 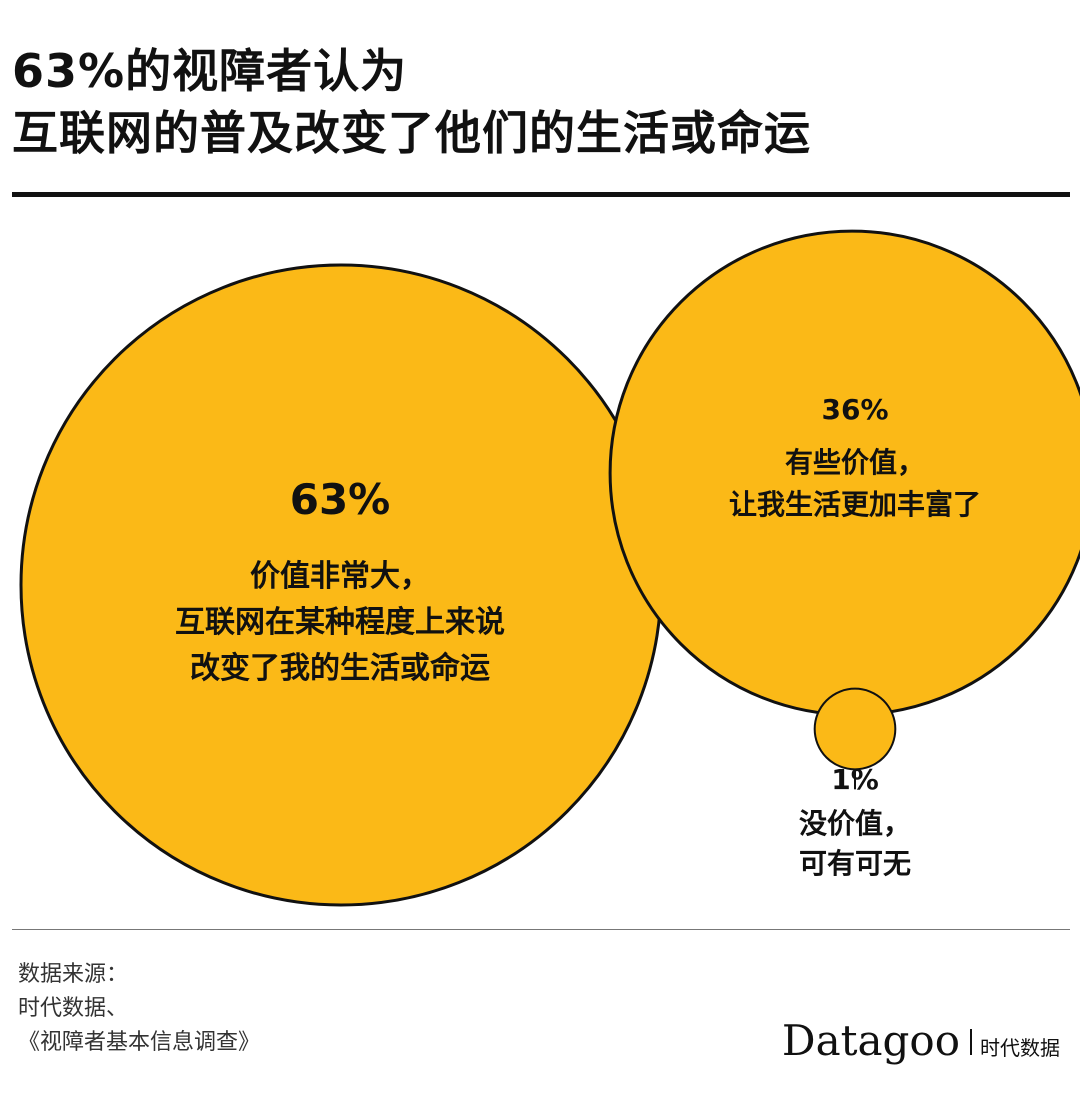 What do you see at coordinates (537, 102) in the screenshot?
I see `chart-title: 63%的视障者认为 互联网的普及改变了他们的生活或命运` at bounding box center [537, 102].